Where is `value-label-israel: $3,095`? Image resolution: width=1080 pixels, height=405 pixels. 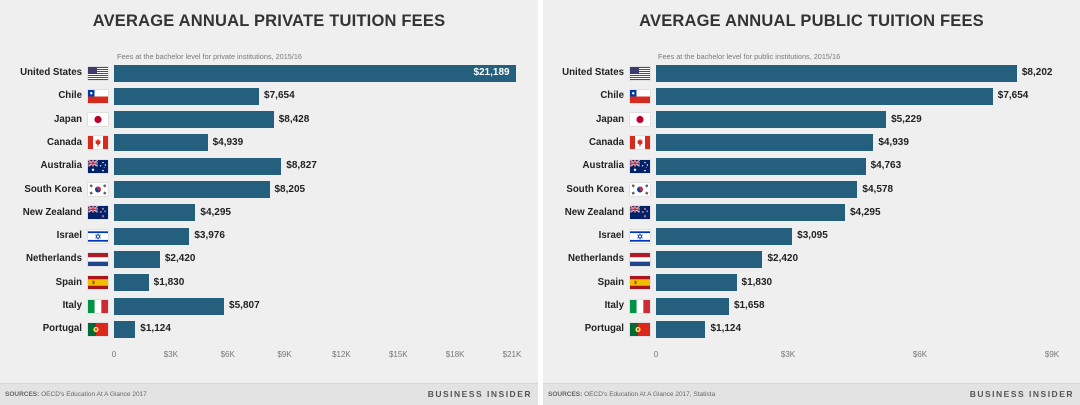
value-label-israel: $3,095 is located at coordinates (812, 236).